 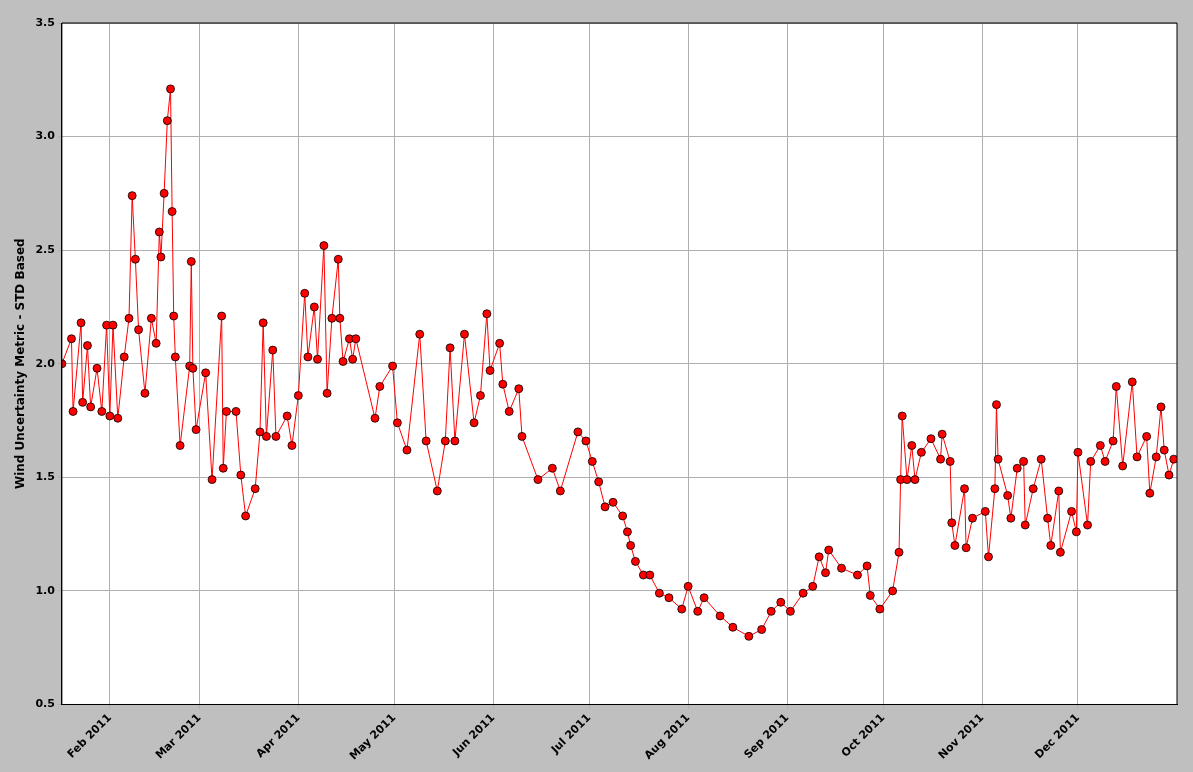 What do you see at coordinates (45, 250) in the screenshot?
I see `y-tick-label: 2.5` at bounding box center [45, 250].